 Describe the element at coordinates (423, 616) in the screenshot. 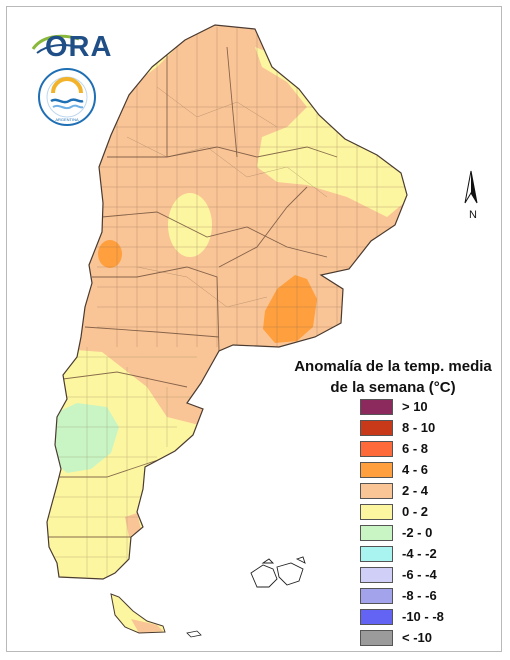

I see `legend-label: -10 - -8` at that location.